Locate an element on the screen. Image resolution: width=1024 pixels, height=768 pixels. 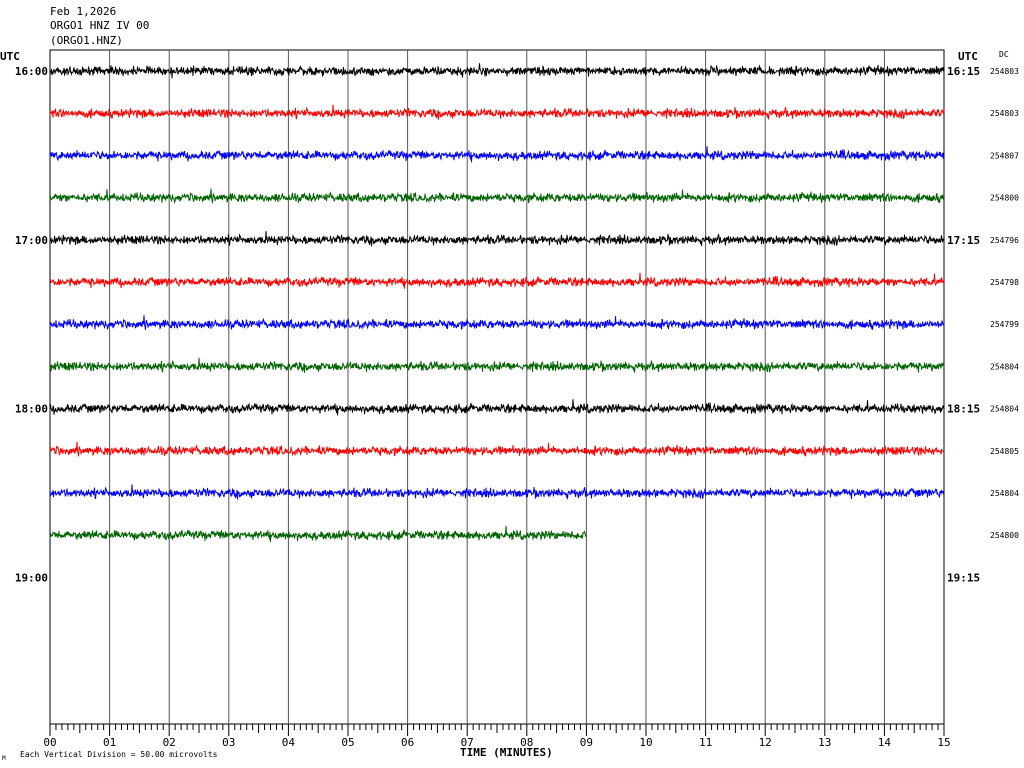
dc-value-row-7: 254804 is located at coordinates (1004, 366).